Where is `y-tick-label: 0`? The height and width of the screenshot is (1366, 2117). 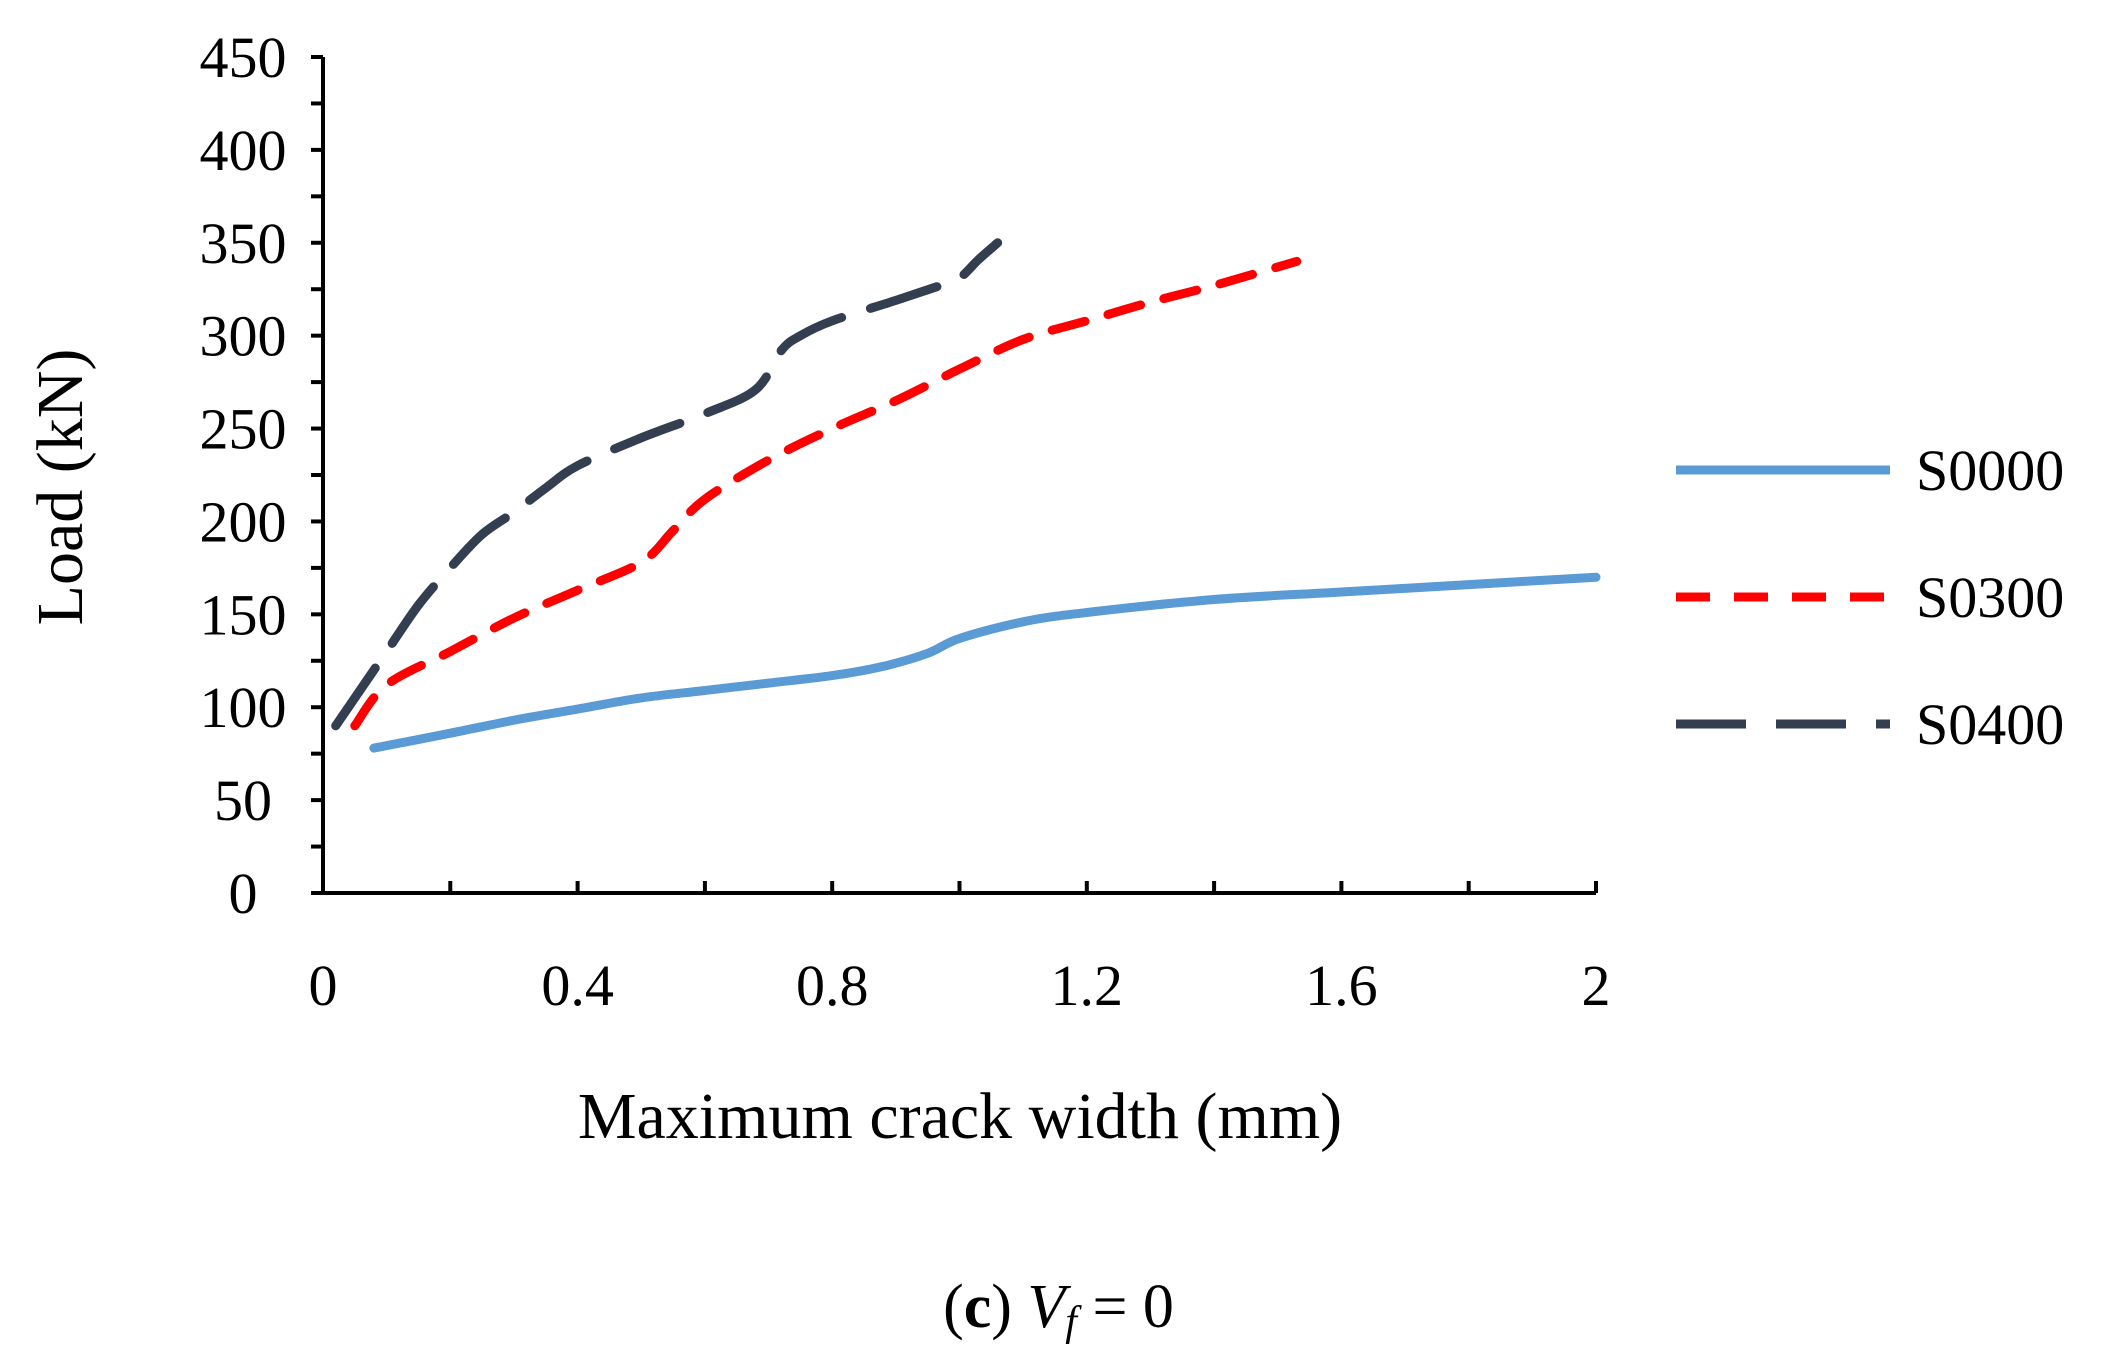
y-tick-label: 0 is located at coordinates (243, 893).